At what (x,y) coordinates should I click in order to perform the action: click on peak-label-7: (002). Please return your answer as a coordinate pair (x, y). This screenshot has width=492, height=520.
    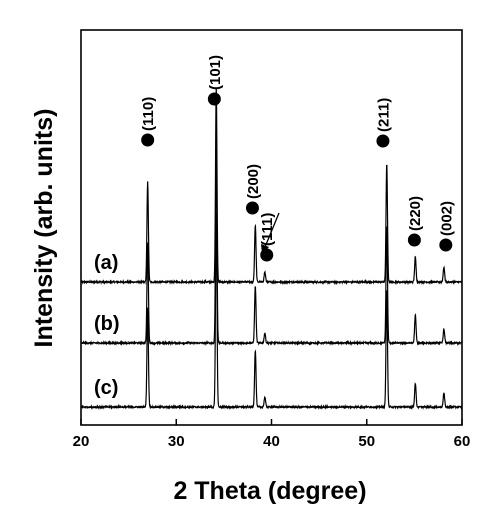
    Looking at the image, I should click on (446, 218).